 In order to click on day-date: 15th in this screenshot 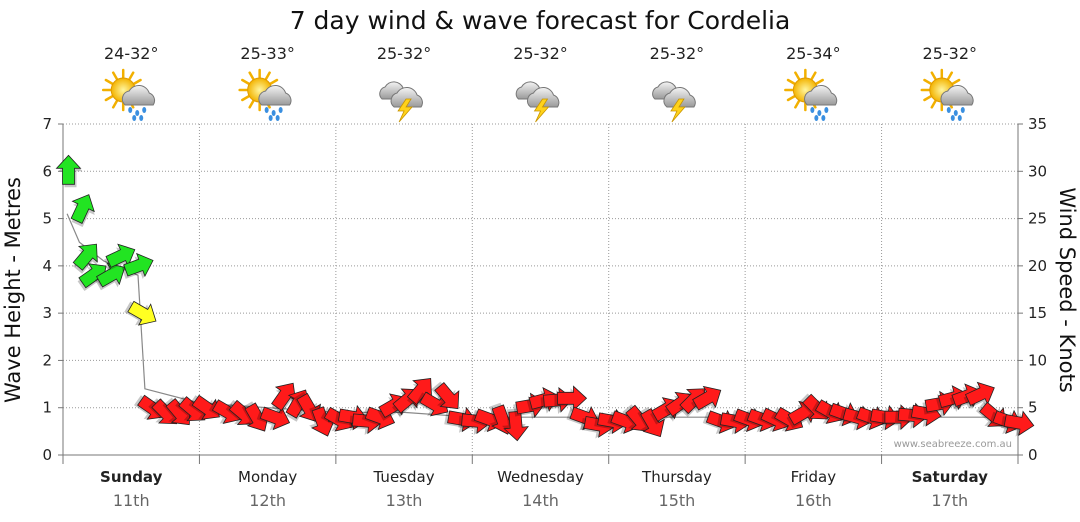, I will do `click(677, 500)`.